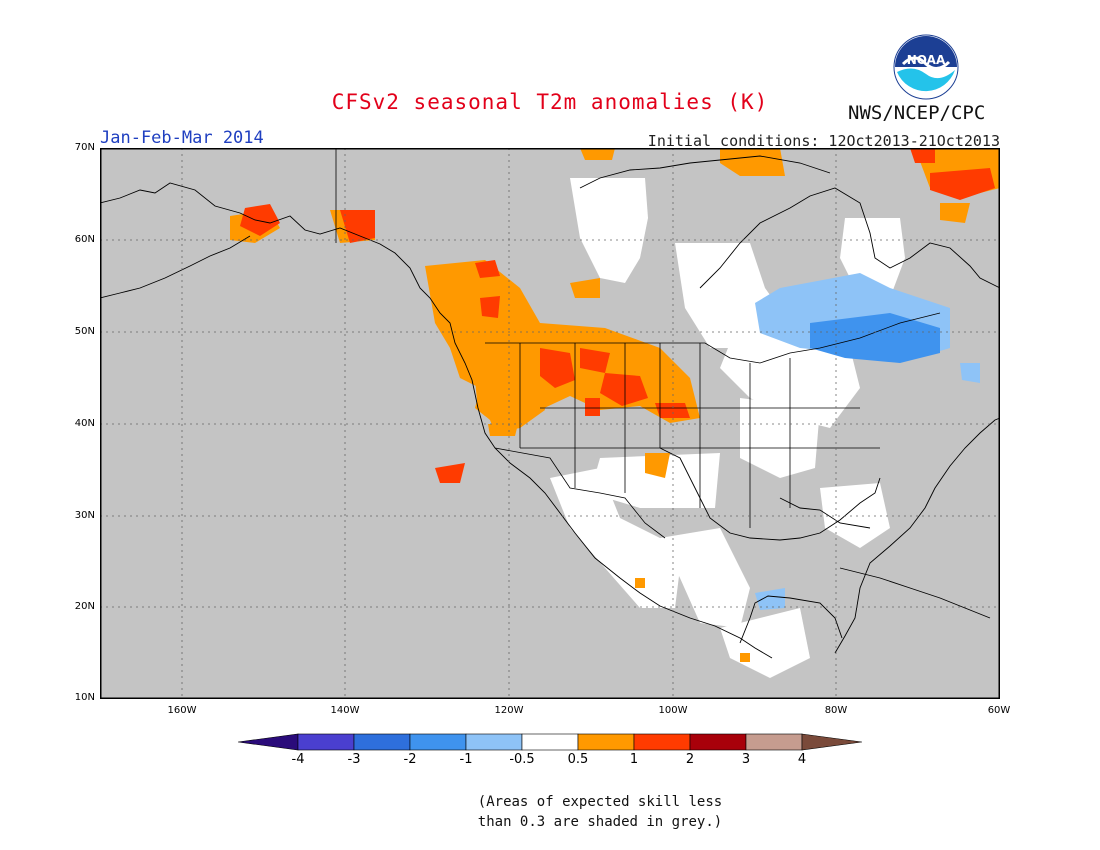 The image size is (1100, 850). Describe the element at coordinates (831, 742) in the screenshot. I see `colorbar-segment-max` at that location.